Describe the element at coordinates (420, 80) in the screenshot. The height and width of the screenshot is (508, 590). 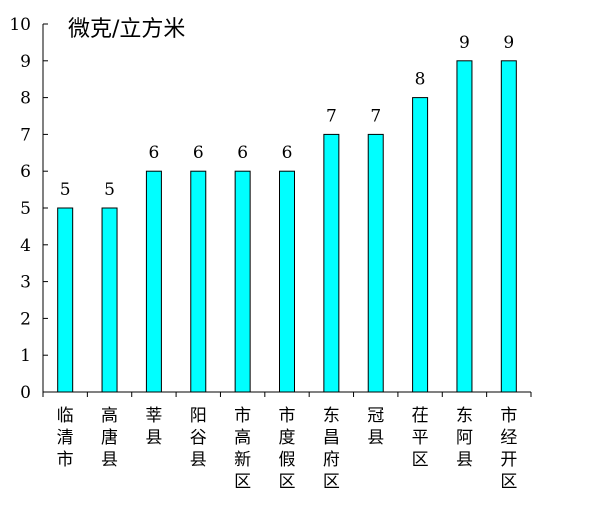
I see `bar-value-label: 8` at that location.